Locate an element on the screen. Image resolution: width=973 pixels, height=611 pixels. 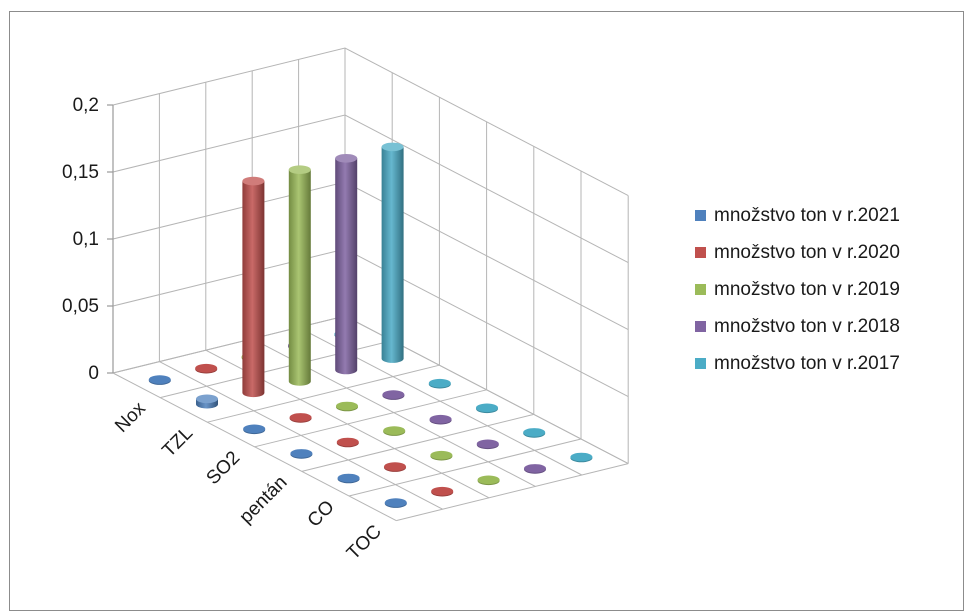
y-tick-label: 0,05 is located at coordinates (80, 306).